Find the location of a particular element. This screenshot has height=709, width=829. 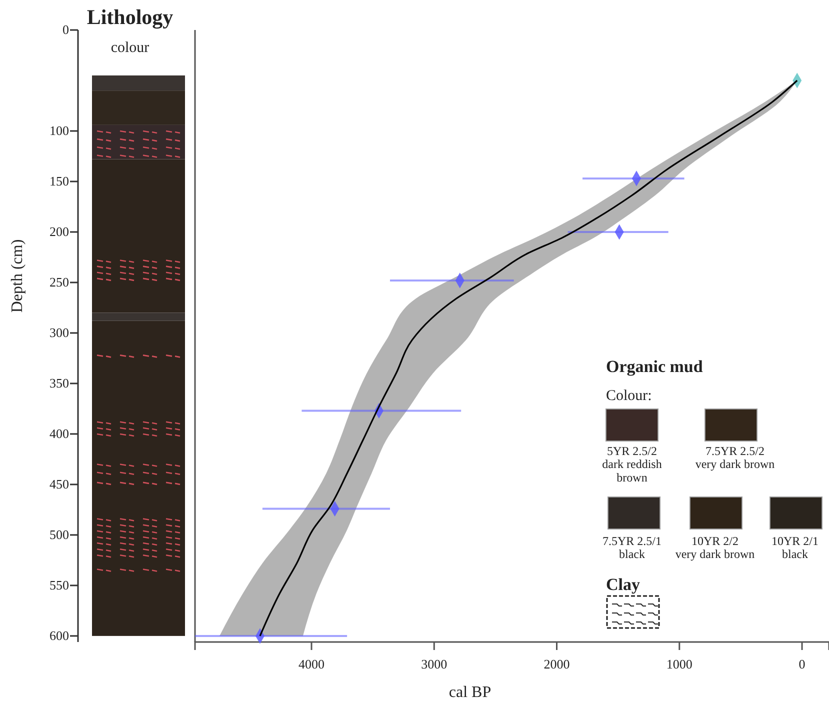

annotation: 7.5YR 2.5/2 very dark brown is located at coordinates (735, 458).